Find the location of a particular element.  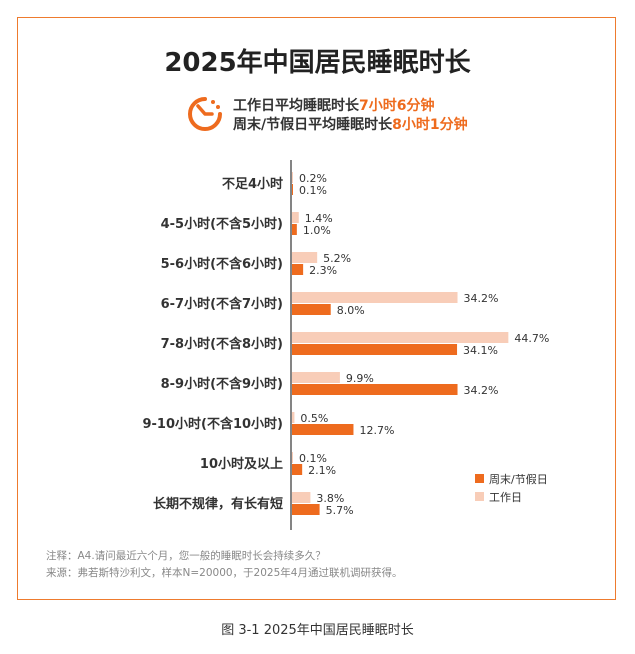

data-label: 2.1% is located at coordinates (322, 470).